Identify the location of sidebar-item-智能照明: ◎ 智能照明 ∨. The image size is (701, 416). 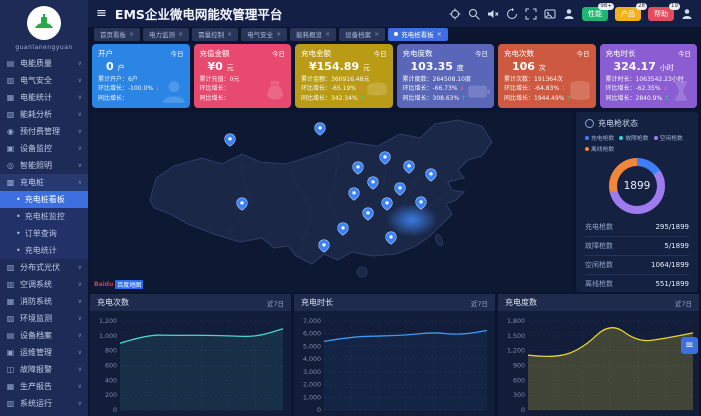
(44, 165).